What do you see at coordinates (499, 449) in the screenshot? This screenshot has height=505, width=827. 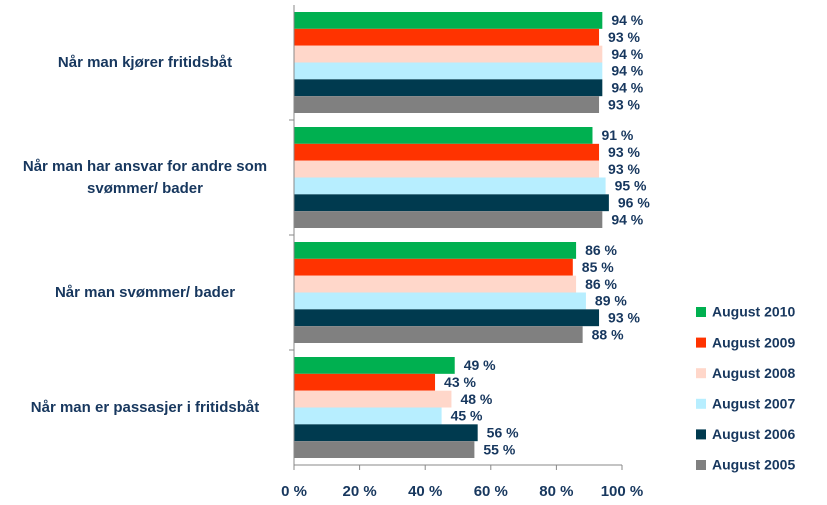 I see `value-label: 55 %` at bounding box center [499, 449].